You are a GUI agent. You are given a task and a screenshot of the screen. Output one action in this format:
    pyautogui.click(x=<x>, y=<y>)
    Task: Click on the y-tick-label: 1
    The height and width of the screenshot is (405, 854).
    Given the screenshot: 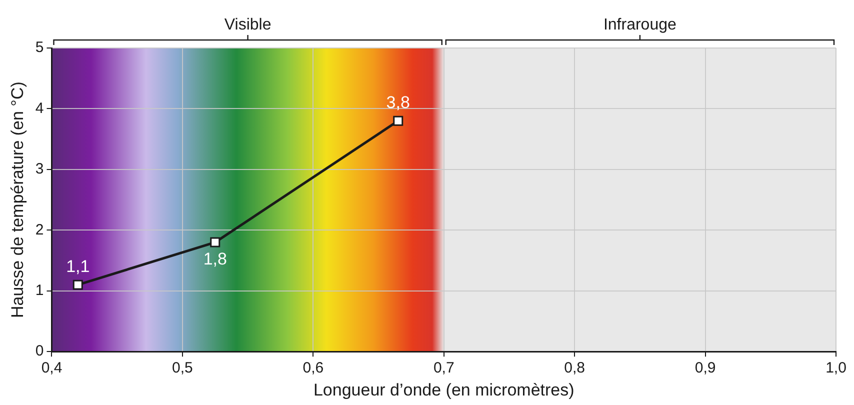 What is the action you would take?
    pyautogui.click(x=39, y=291)
    